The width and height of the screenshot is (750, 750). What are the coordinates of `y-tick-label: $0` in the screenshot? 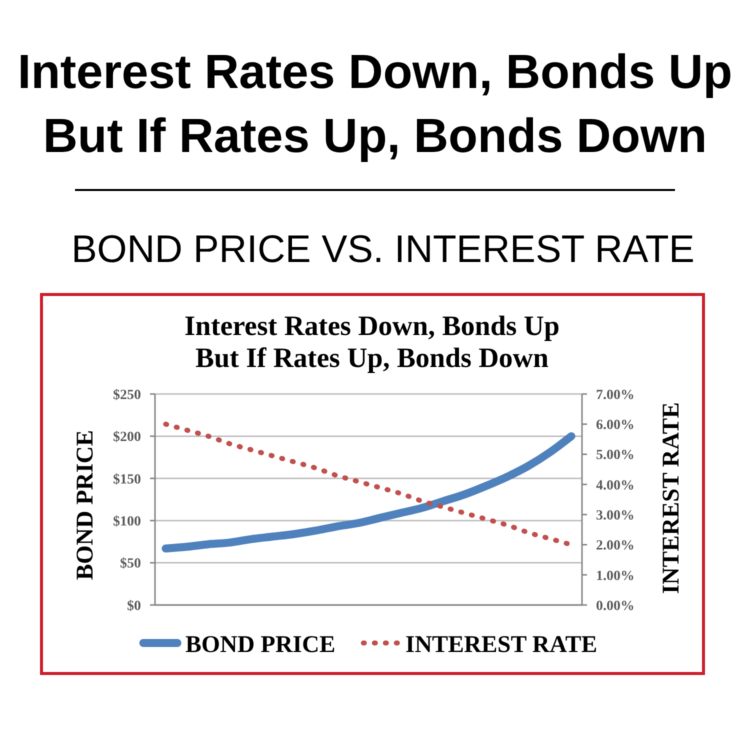 It's located at (134, 606).